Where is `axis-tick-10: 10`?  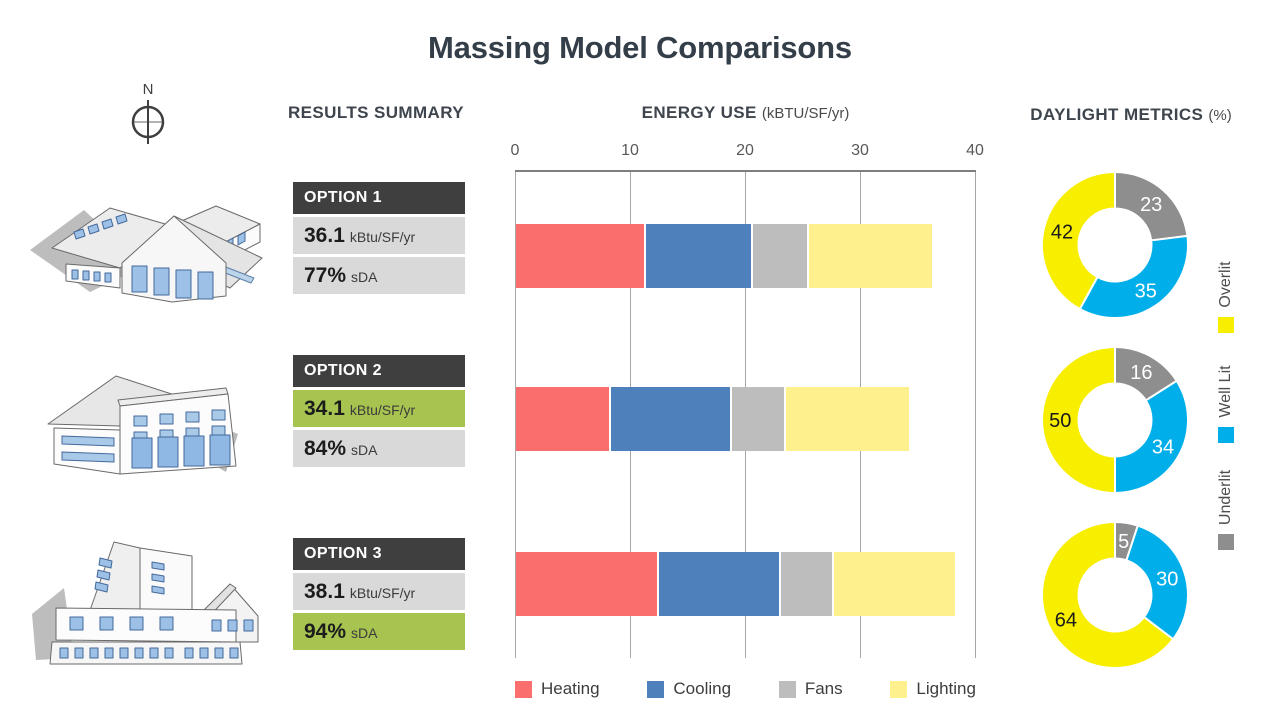
axis-tick-10: 10 is located at coordinates (630, 150).